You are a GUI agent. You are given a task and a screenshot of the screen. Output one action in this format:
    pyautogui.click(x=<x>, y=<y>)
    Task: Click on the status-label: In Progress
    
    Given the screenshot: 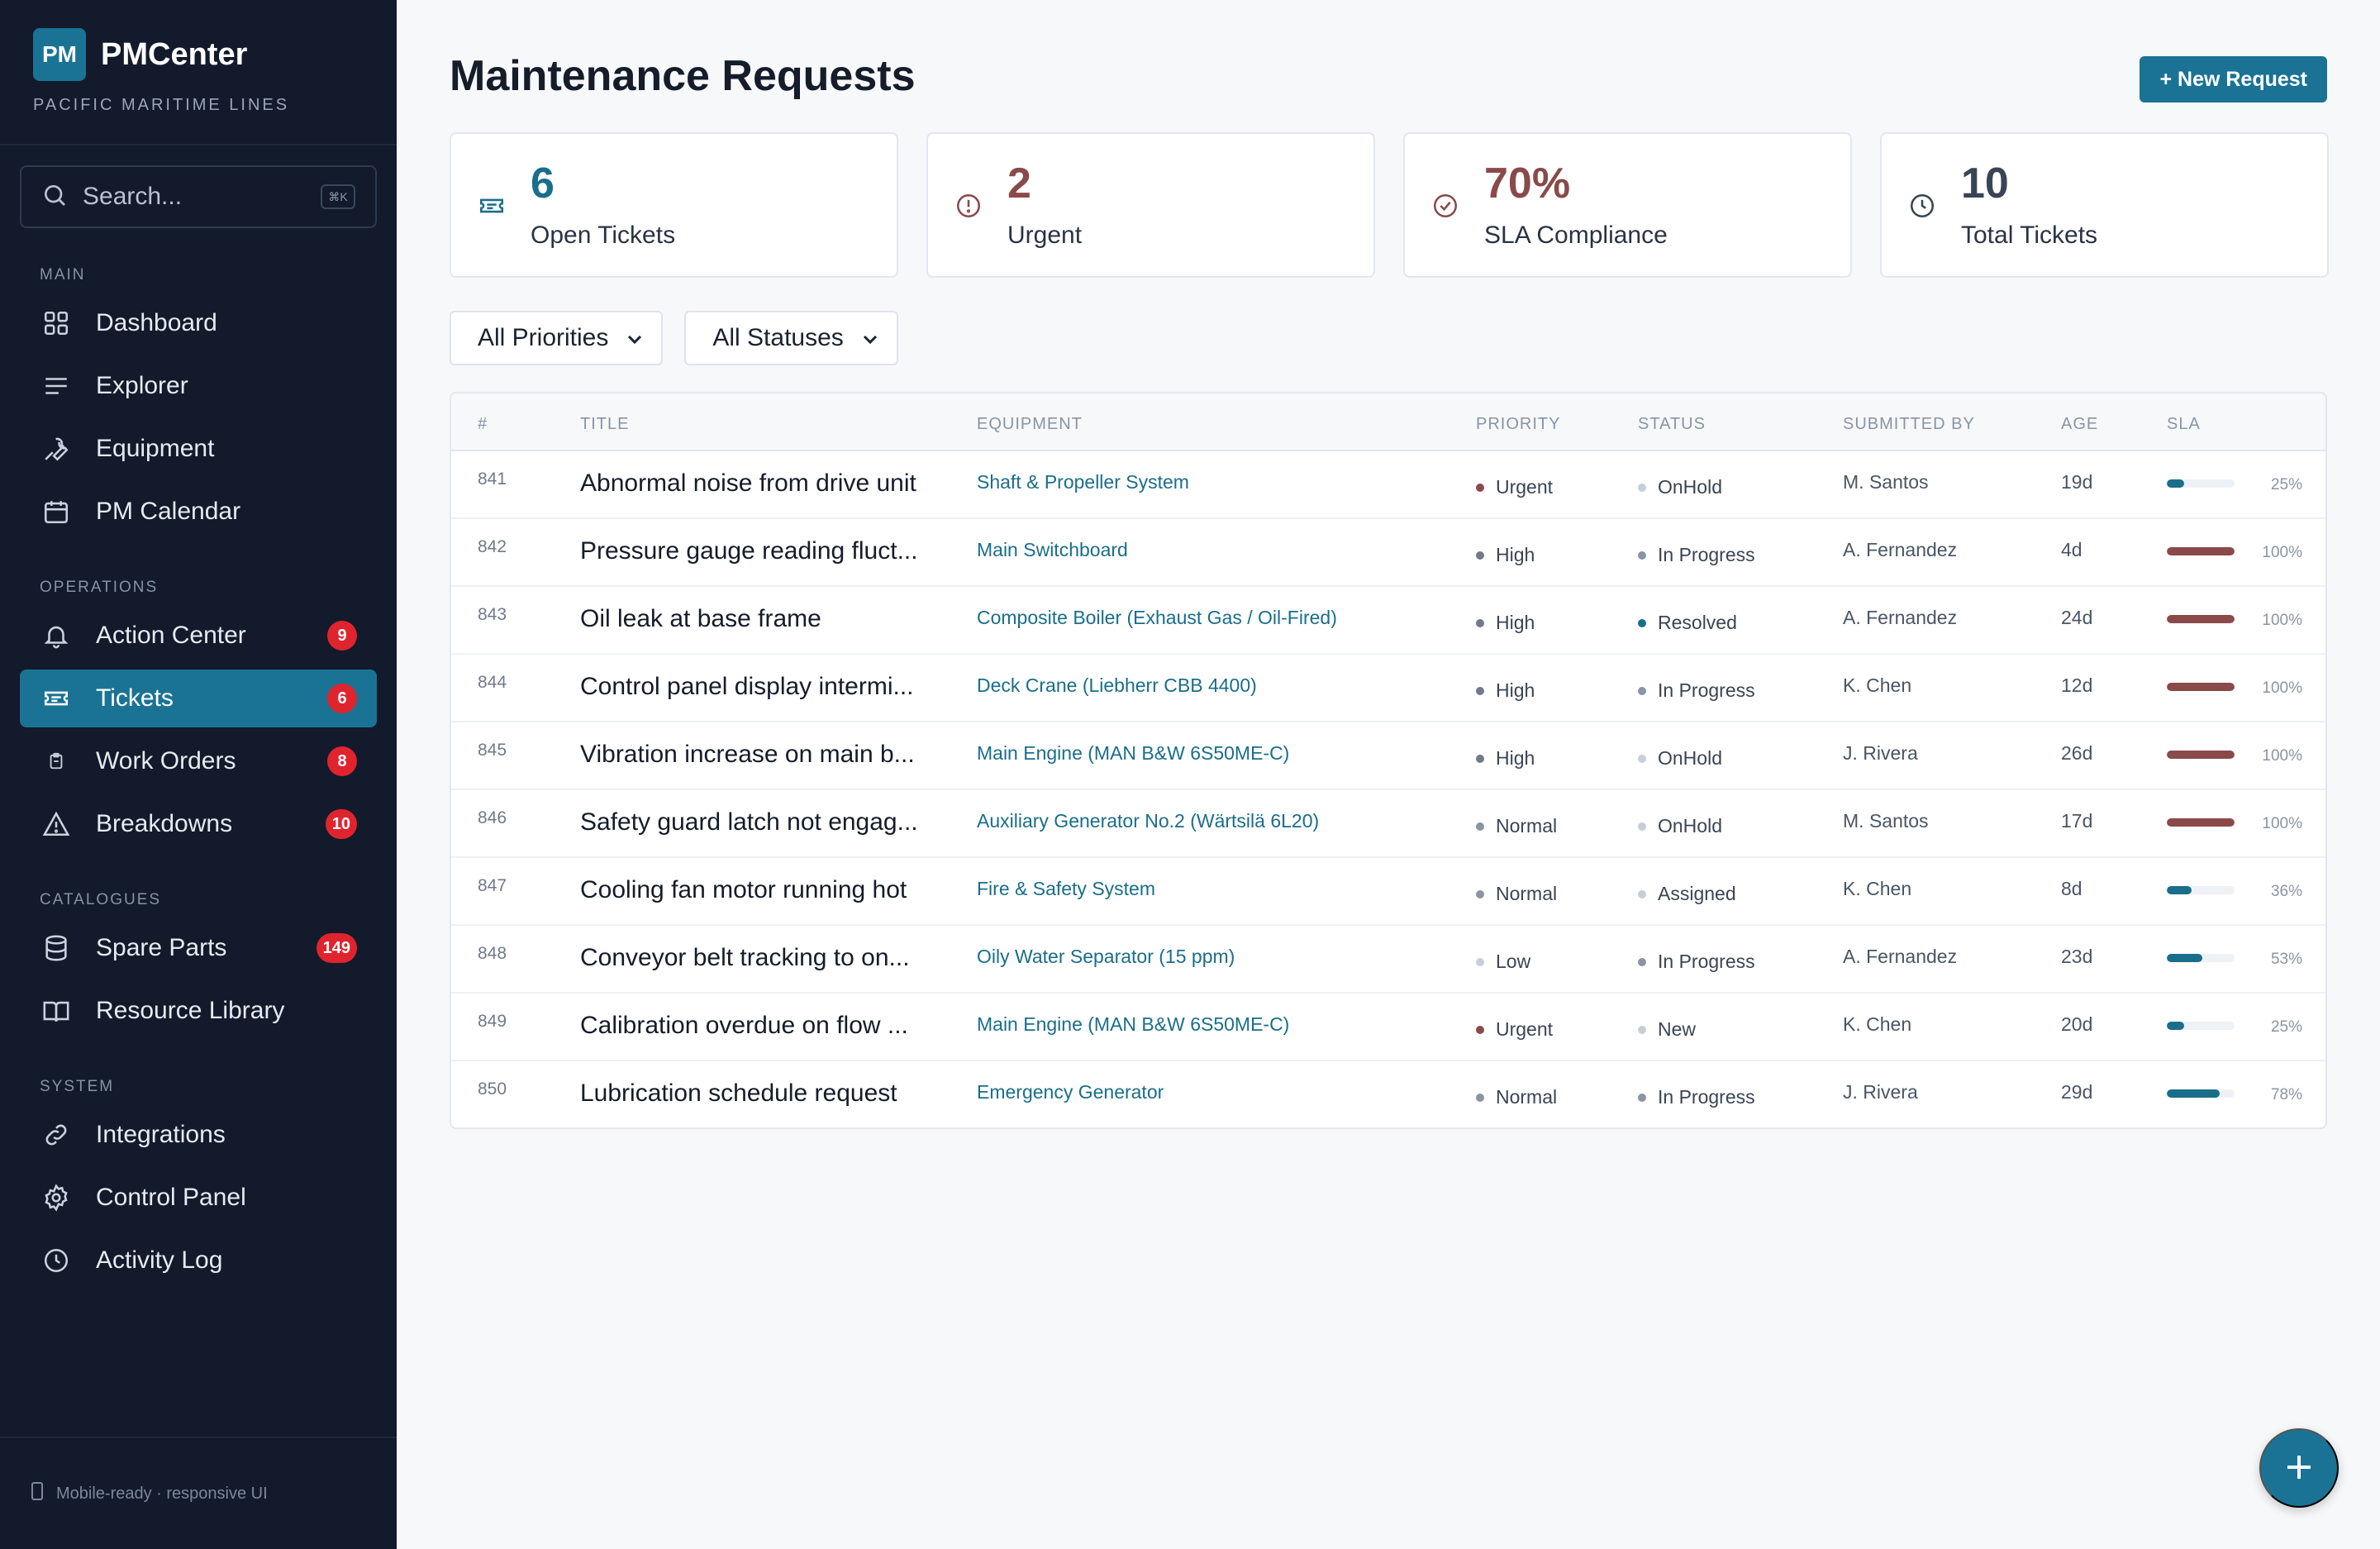 What is the action you would take?
    pyautogui.click(x=1706, y=1097)
    